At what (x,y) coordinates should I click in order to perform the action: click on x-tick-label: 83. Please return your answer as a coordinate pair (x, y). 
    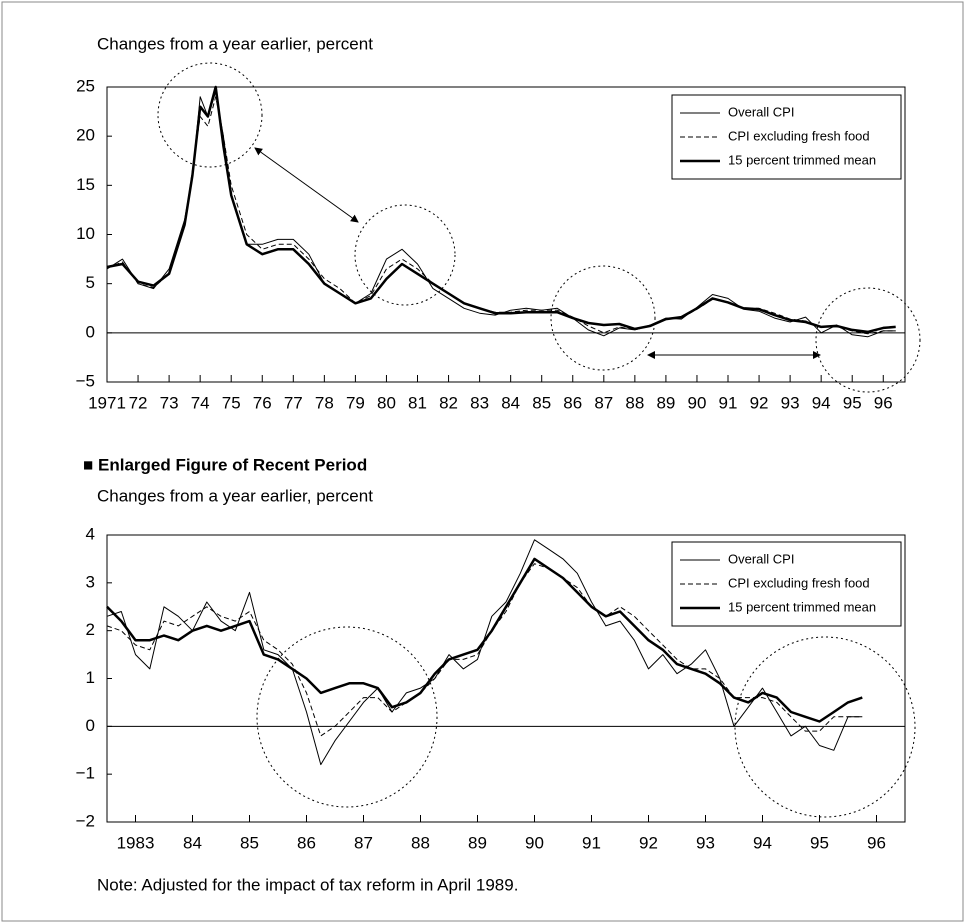
    Looking at the image, I should click on (479, 402).